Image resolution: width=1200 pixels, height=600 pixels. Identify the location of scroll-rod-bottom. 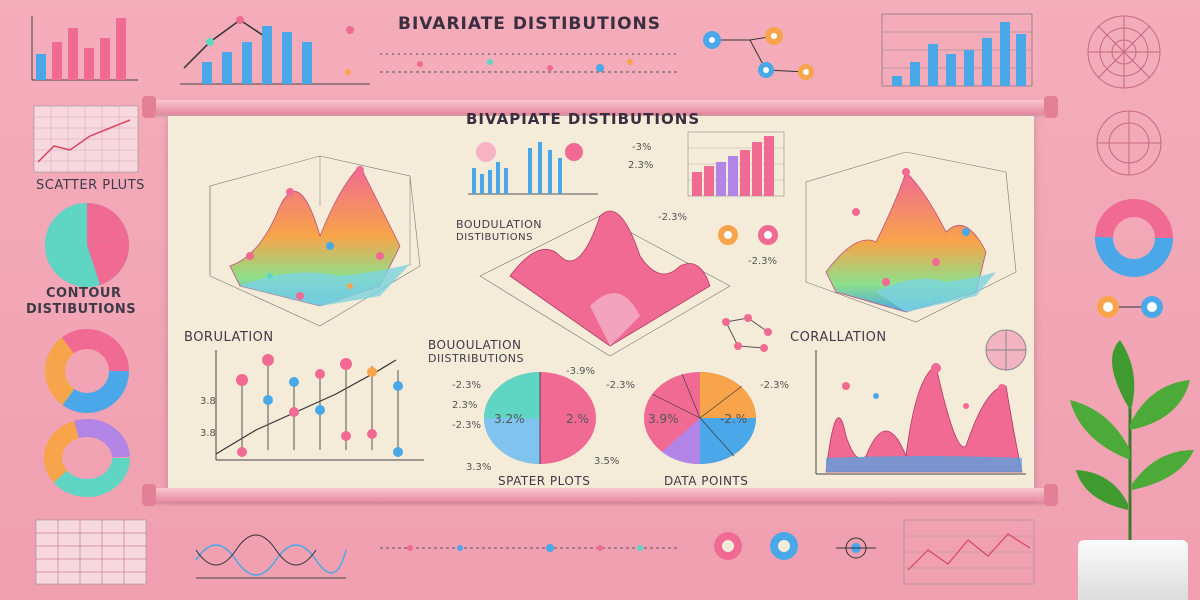
(600, 495).